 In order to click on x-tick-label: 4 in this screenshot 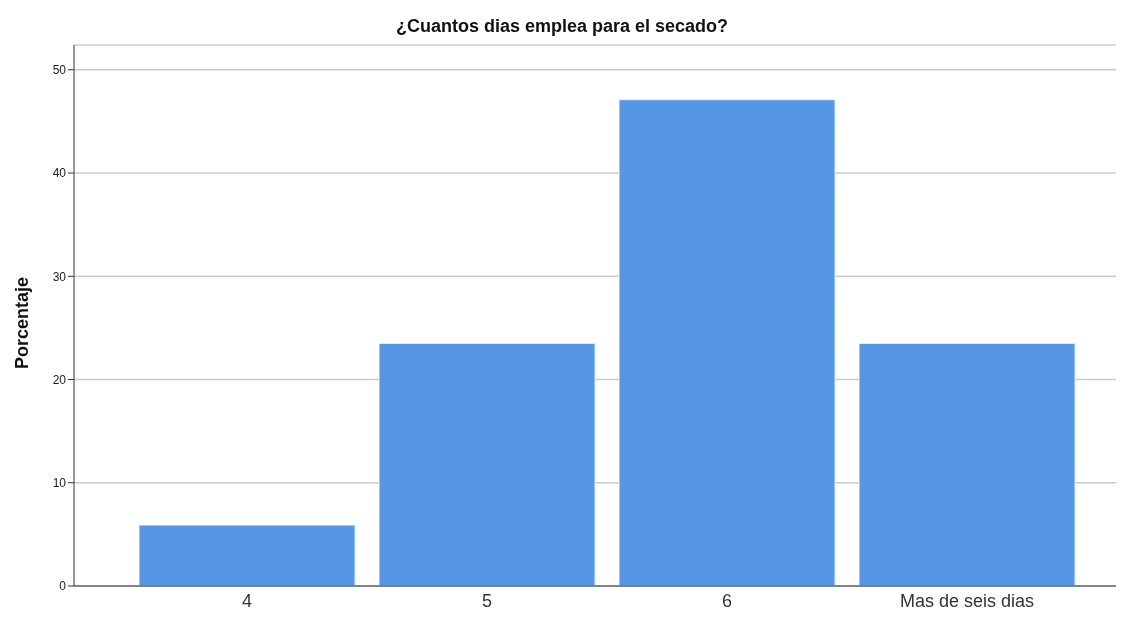, I will do `click(247, 600)`.